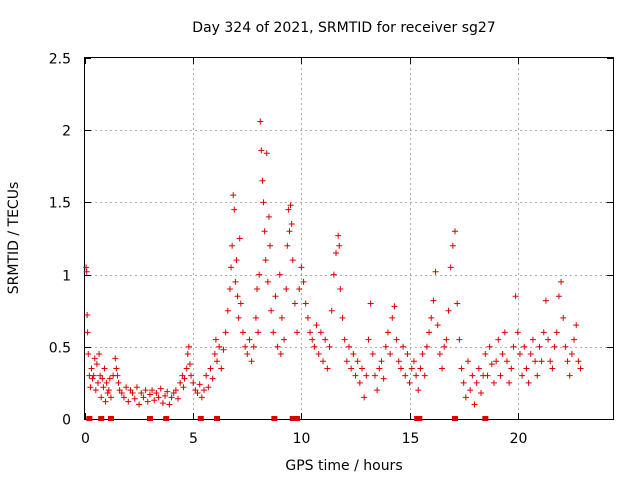 The image size is (640, 480). Describe the element at coordinates (302, 439) in the screenshot. I see `x-tick-label: 10` at that location.